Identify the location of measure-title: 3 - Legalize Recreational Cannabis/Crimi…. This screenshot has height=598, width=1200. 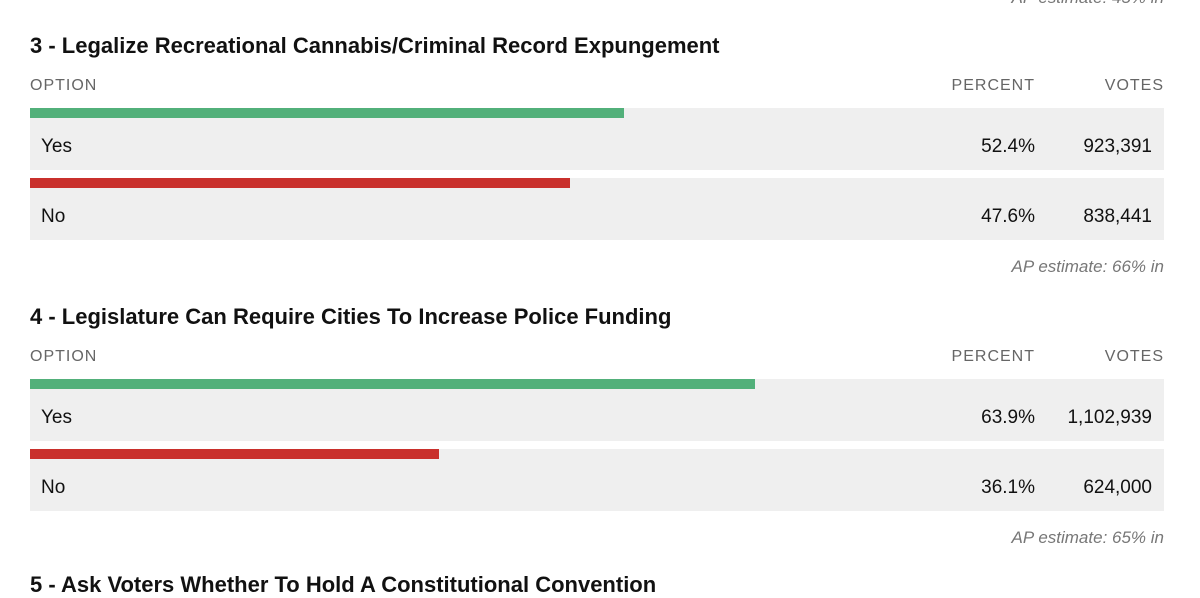
(375, 45).